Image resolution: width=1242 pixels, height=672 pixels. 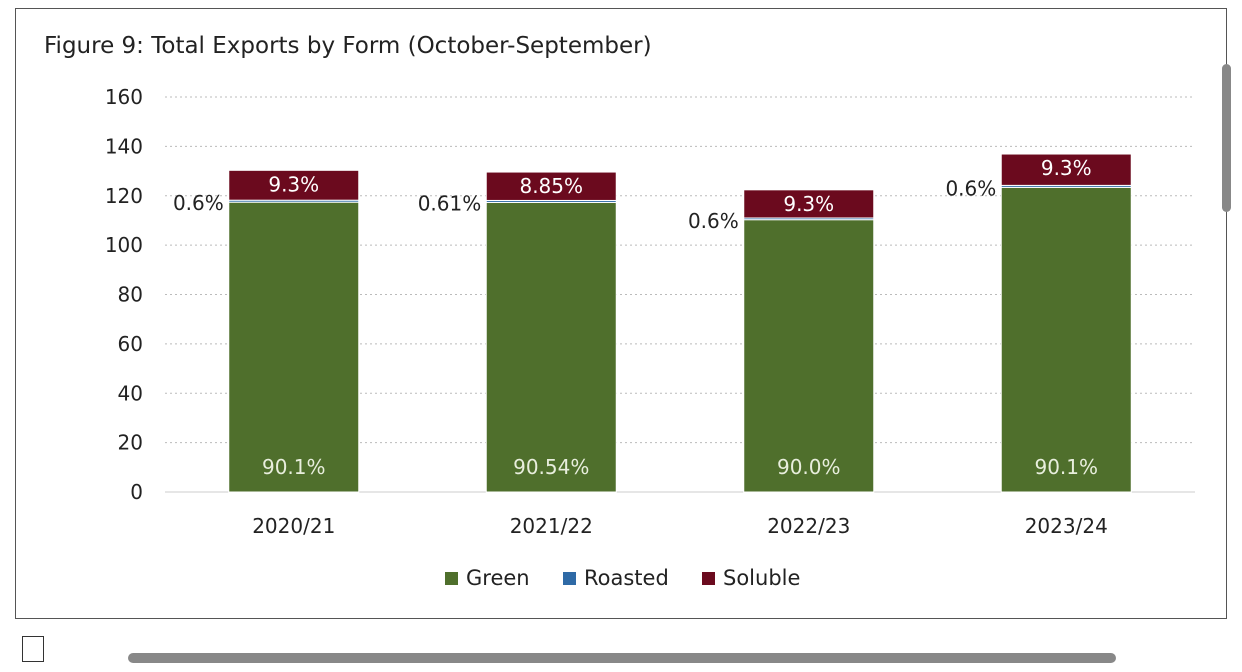 I want to click on y-tick-label: 140, so click(x=124, y=146).